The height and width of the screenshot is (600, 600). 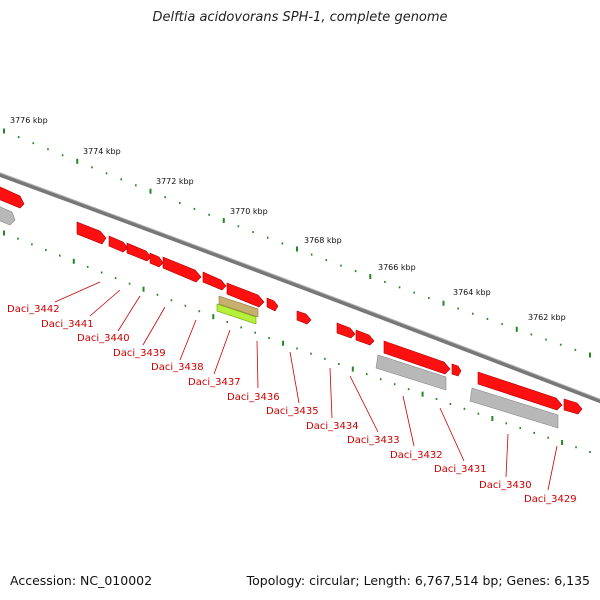 What do you see at coordinates (214, 382) in the screenshot?
I see `gene-label-3437: Daci_3437` at bounding box center [214, 382].